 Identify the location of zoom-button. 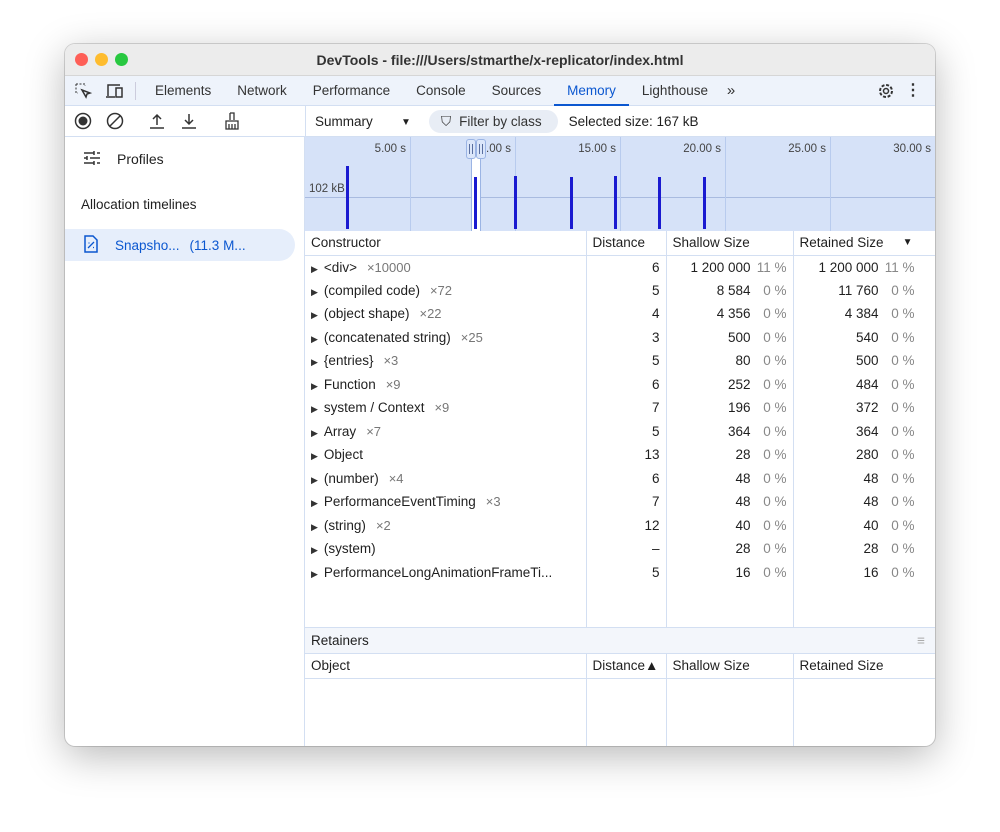
(121, 59).